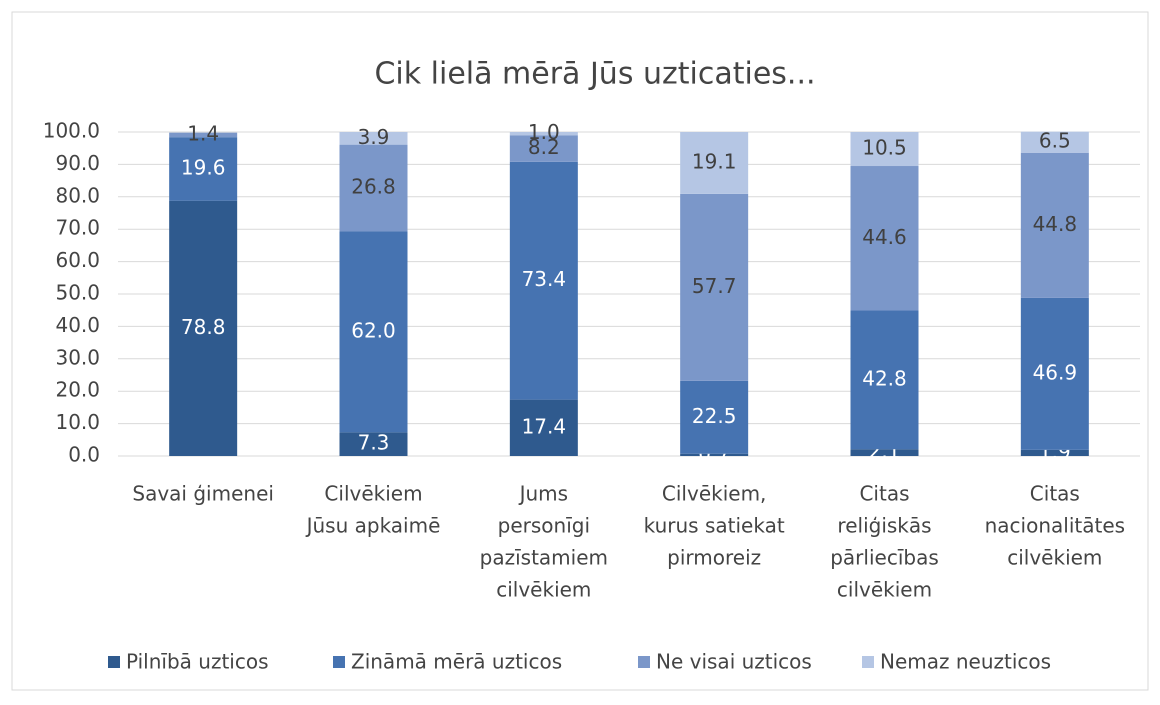 The width and height of the screenshot is (1160, 705). What do you see at coordinates (77, 195) in the screenshot?
I see `y-tick-label: 80.0` at bounding box center [77, 195].